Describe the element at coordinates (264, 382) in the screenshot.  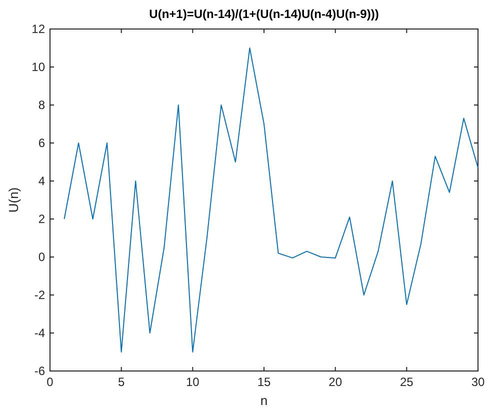
I see `x-tick-label: 15` at that location.